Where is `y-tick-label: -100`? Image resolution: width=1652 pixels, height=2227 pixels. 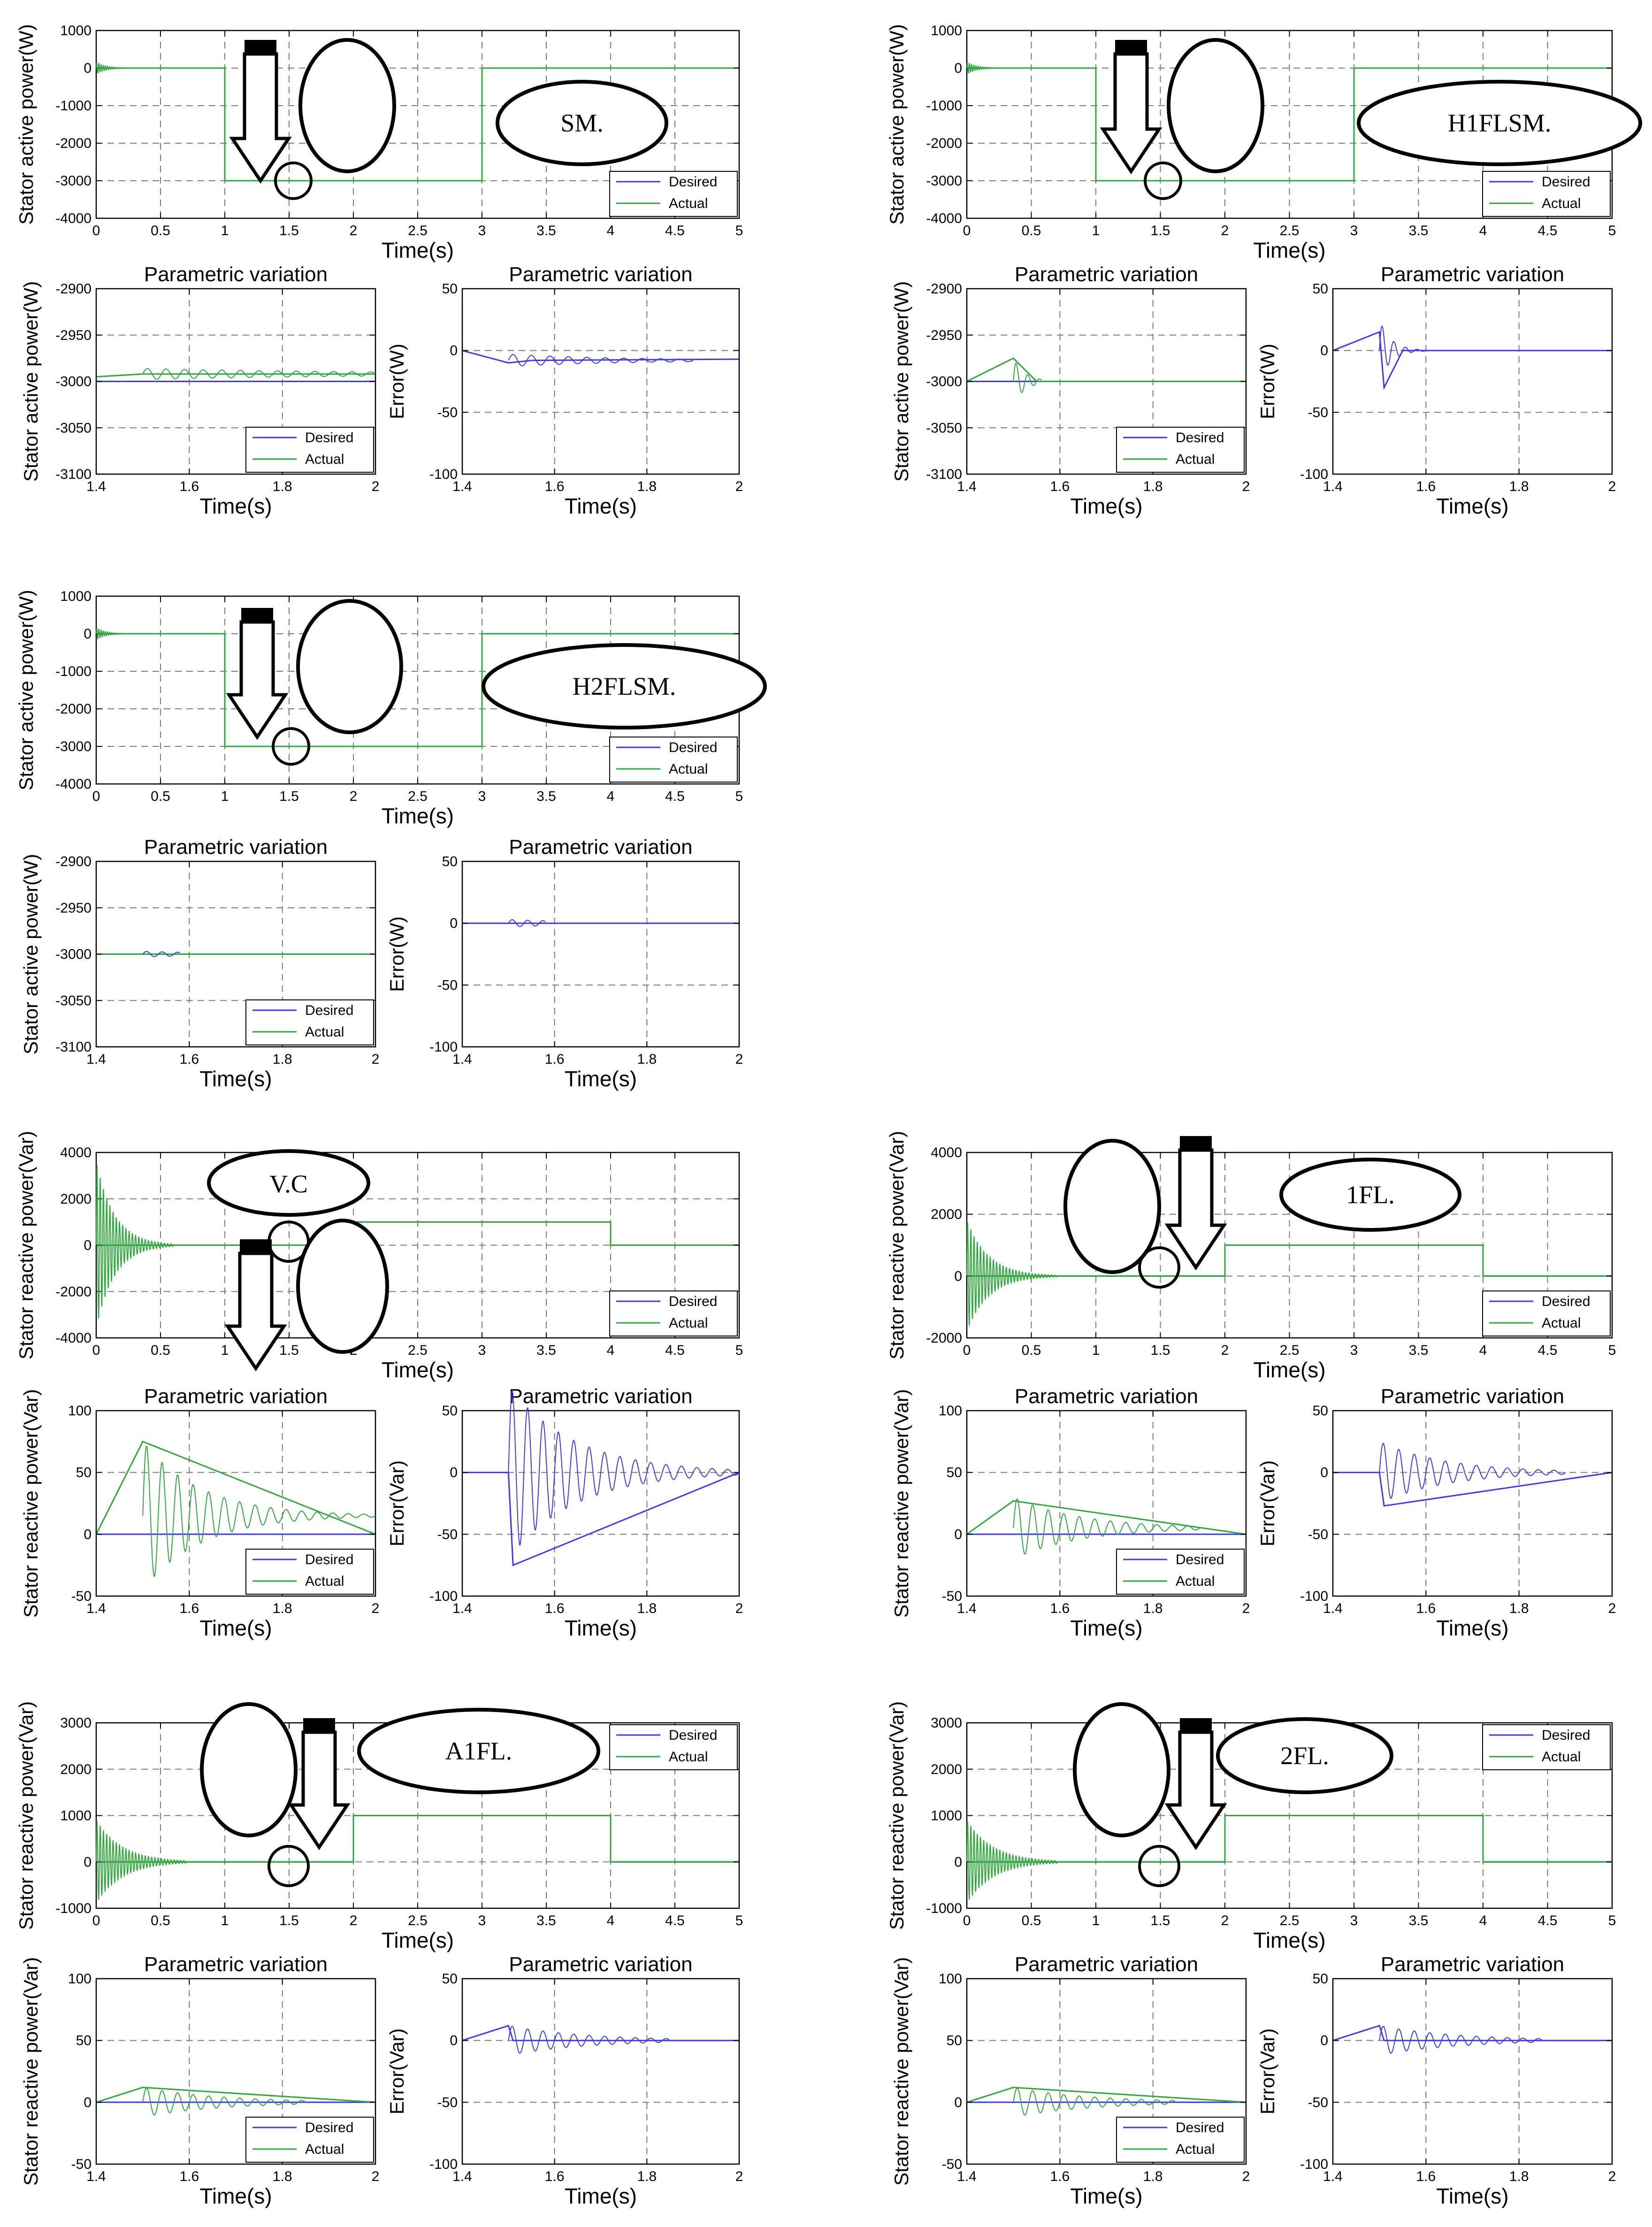
y-tick-label: -100 is located at coordinates (443, 1596).